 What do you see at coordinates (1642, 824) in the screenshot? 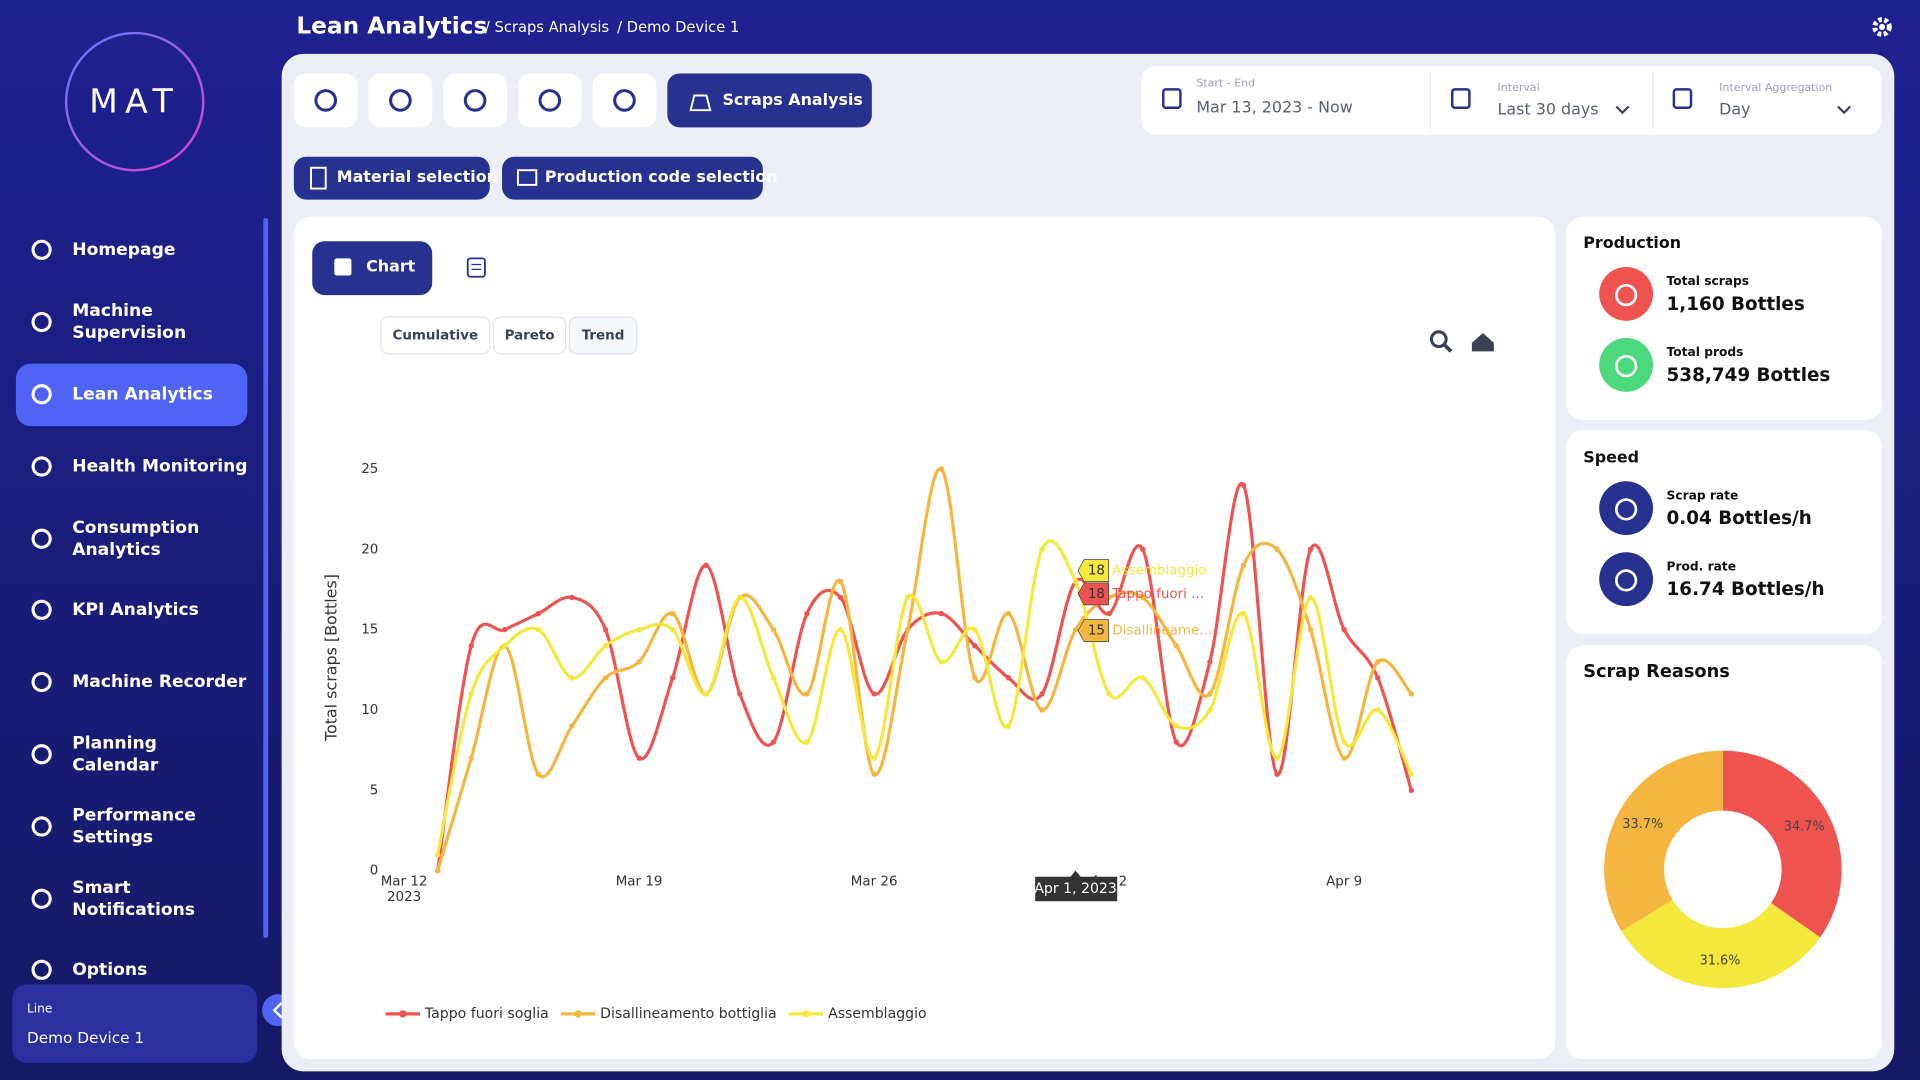
I see `pie-label: 33.7%` at bounding box center [1642, 824].